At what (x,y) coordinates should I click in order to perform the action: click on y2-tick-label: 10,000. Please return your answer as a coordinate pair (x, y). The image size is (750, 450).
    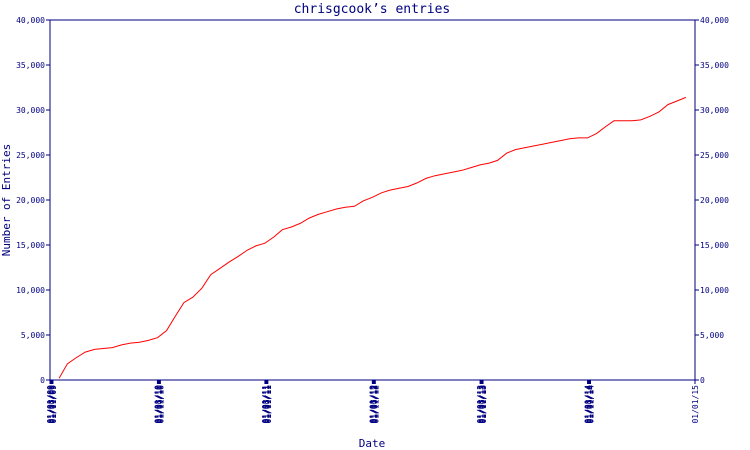
    Looking at the image, I should click on (714, 290).